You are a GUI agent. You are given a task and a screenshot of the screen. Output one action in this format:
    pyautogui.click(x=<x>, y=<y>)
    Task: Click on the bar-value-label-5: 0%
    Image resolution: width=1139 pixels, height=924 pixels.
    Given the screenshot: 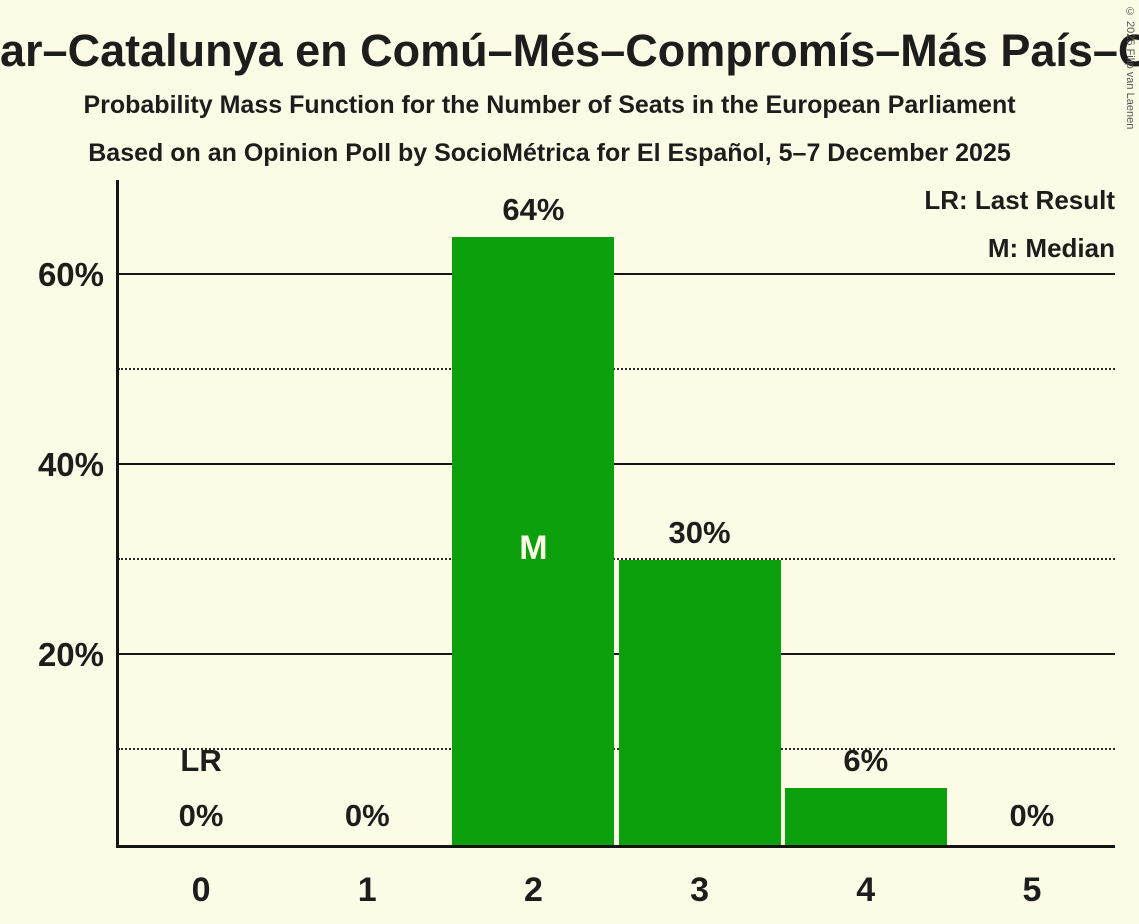 What is the action you would take?
    pyautogui.click(x=1032, y=815)
    